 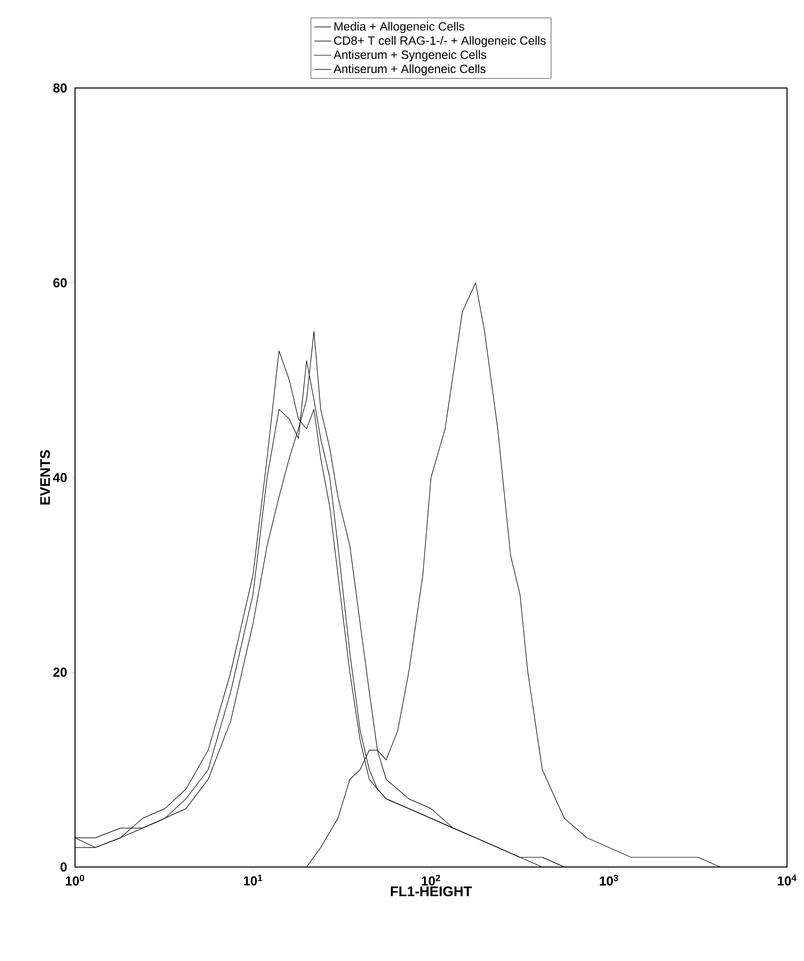 I want to click on y-tick-label: 0, so click(x=63, y=867).